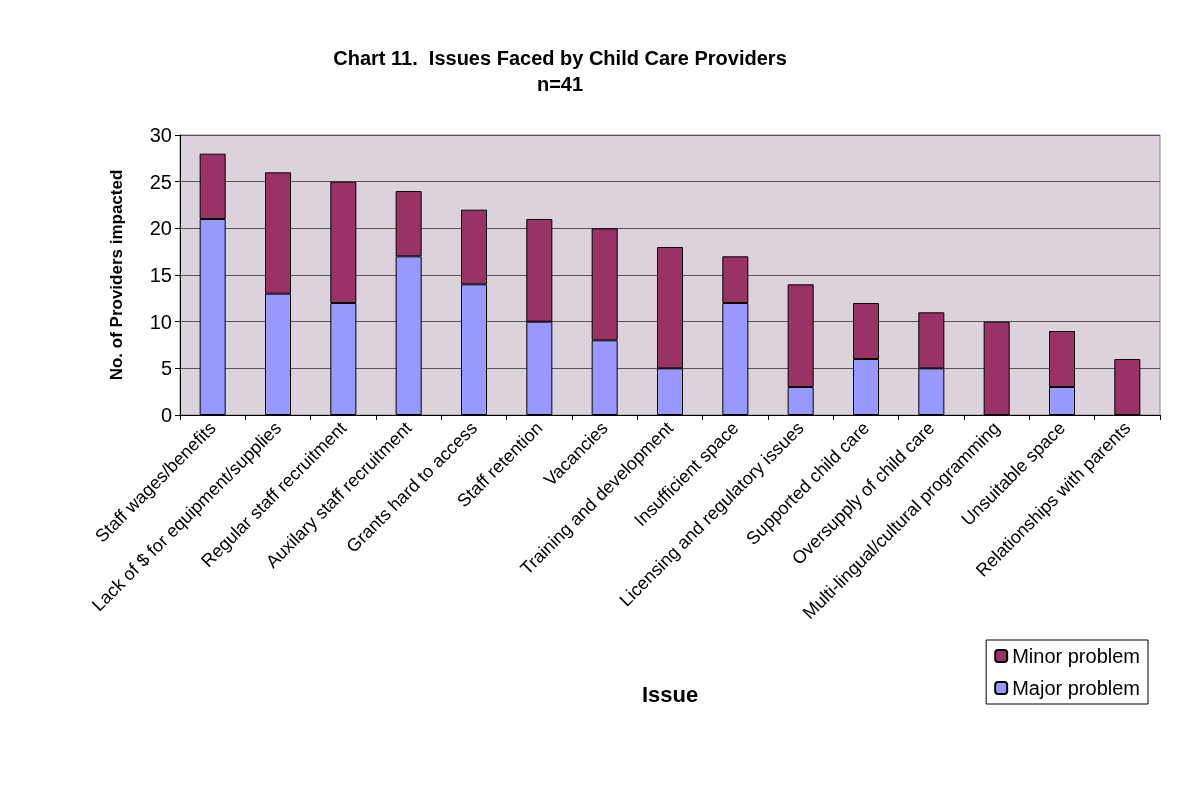 Image resolution: width=1188 pixels, height=805 pixels. Describe the element at coordinates (166, 415) in the screenshot. I see `y-tick-label: 0` at that location.